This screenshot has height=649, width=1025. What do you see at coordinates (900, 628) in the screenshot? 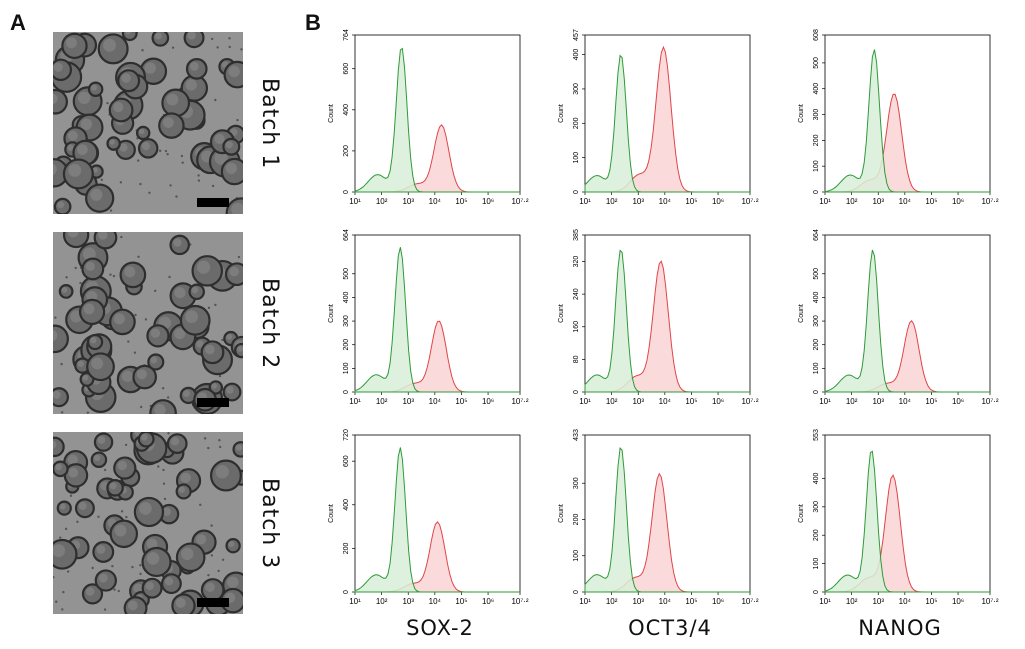
I see `marker-label-nanog: NANOG` at bounding box center [900, 628].